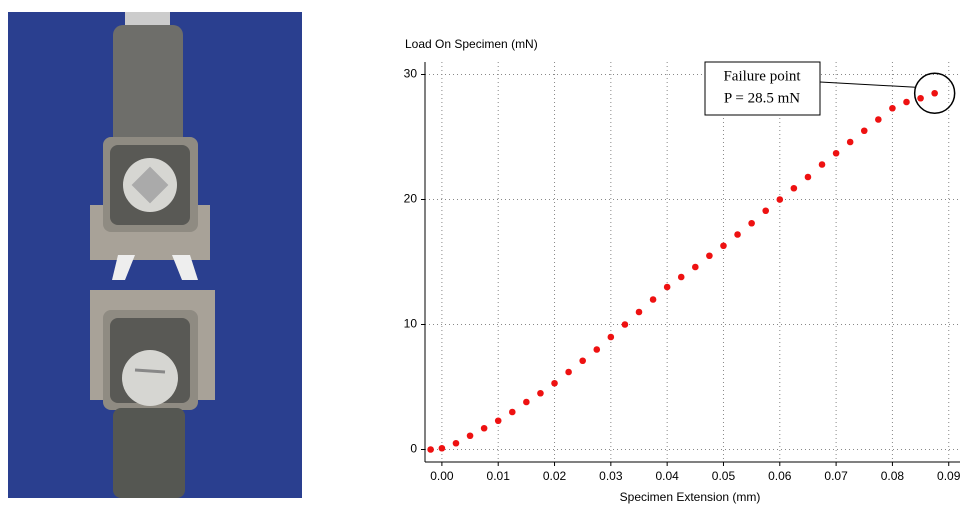 This screenshot has height=506, width=963. I want to click on x-tick-label: 0.09, so click(949, 476).